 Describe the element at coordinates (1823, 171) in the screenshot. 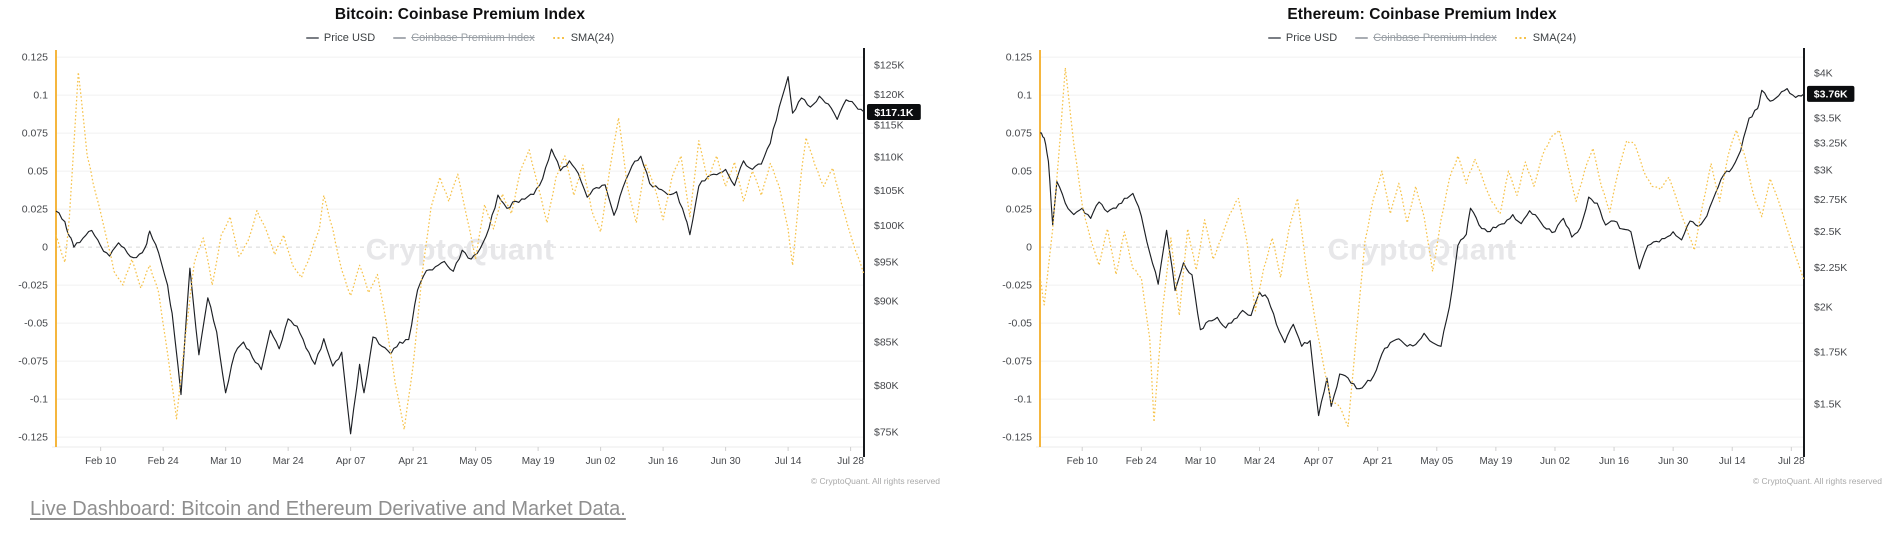

I see `price-tick-label: $3K` at that location.